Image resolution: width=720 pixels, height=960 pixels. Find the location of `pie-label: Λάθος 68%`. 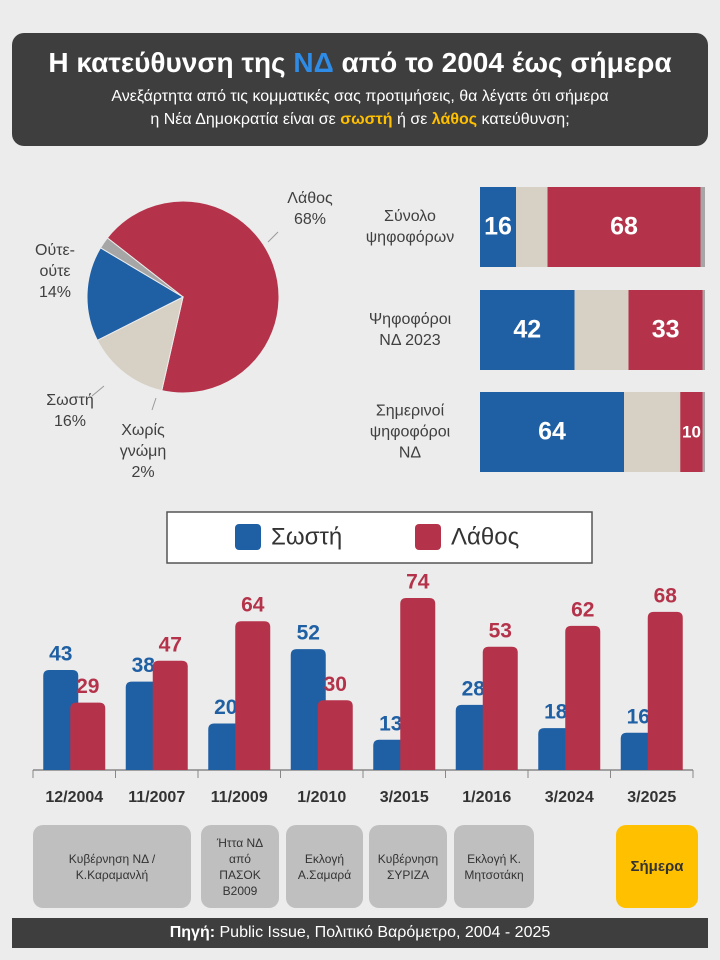

pie-label: Λάθος 68% is located at coordinates (310, 209).